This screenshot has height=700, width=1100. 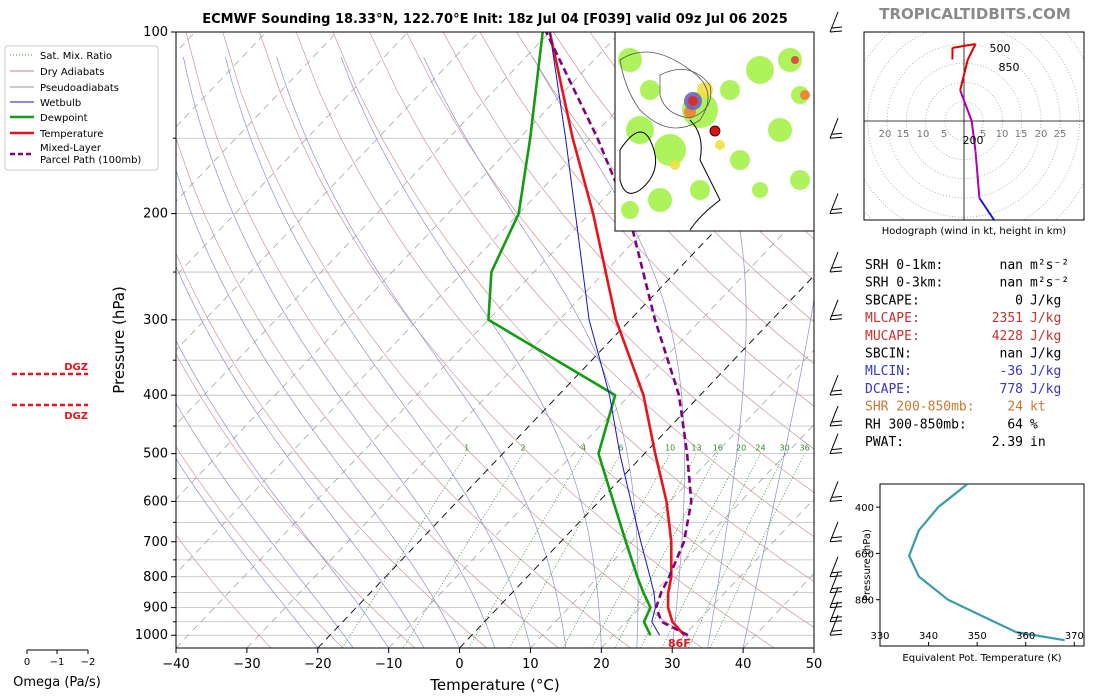 What do you see at coordinates (155, 214) in the screenshot?
I see `pressure-tick-label: 200` at bounding box center [155, 214].